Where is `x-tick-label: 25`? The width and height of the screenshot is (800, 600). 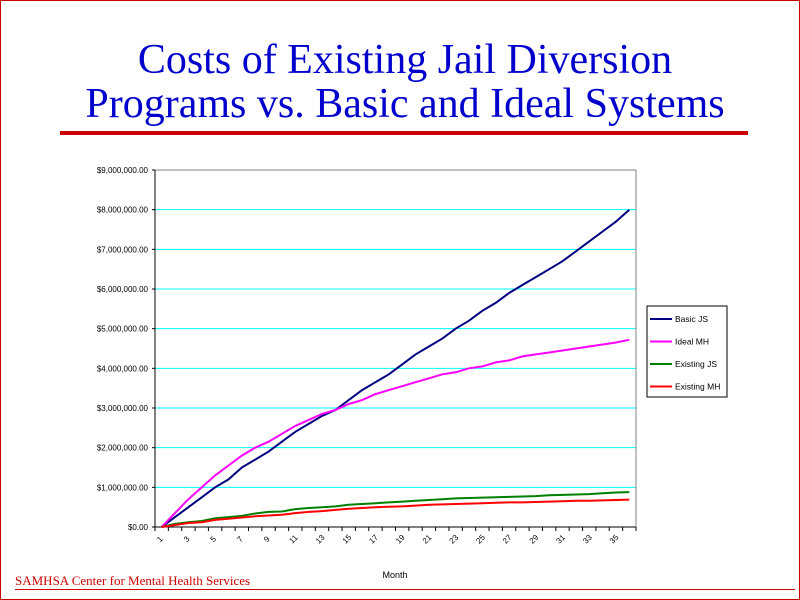 x-tick-label: 25 is located at coordinates (480, 539).